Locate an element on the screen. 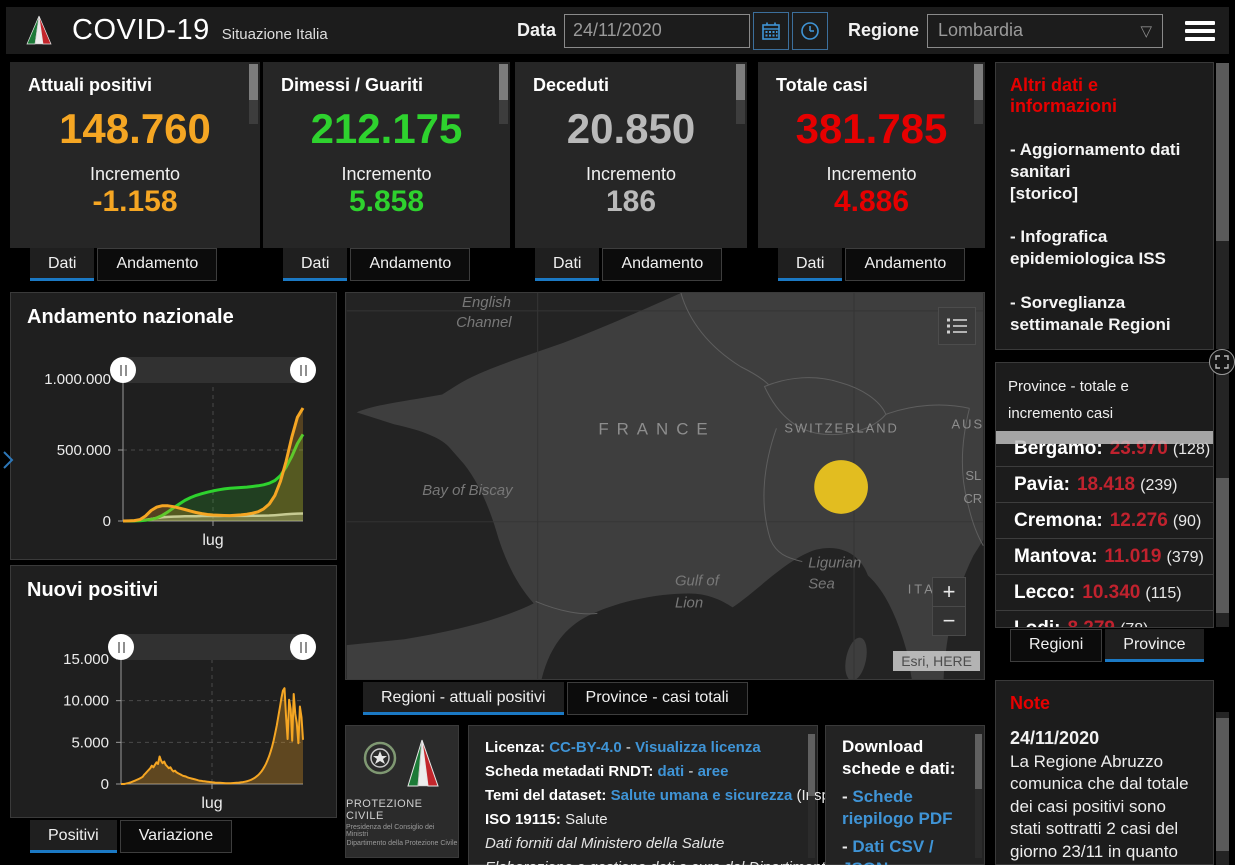 This screenshot has height=865, width=1235. legend-button is located at coordinates (957, 326).